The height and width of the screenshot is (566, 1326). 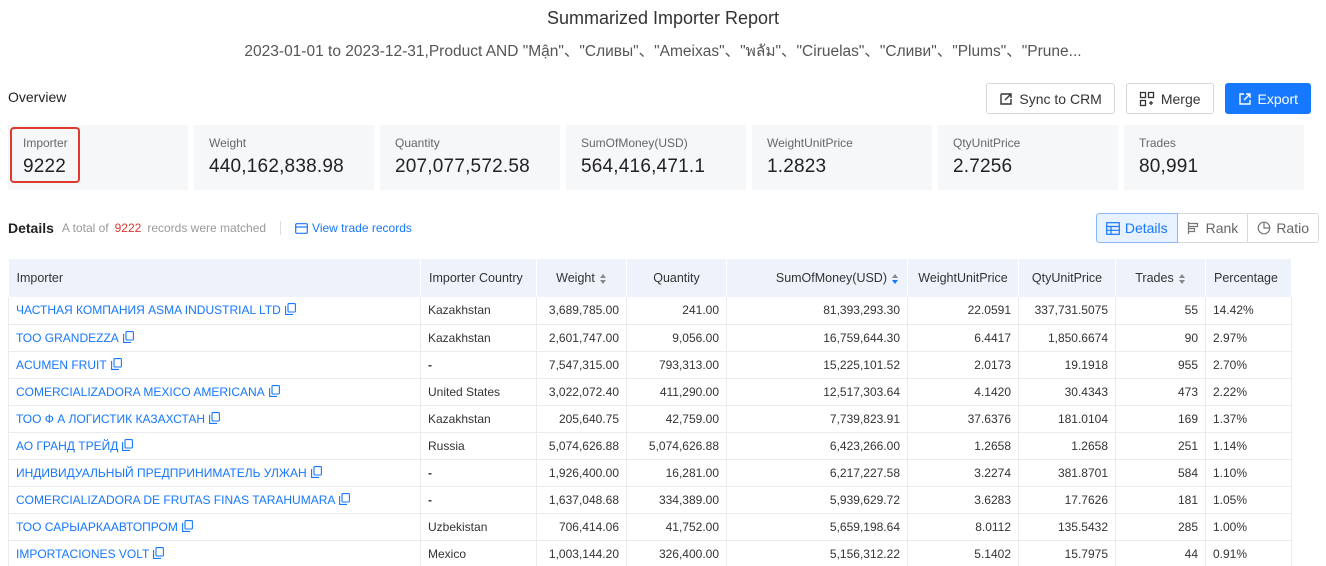 I want to click on sum-of-money-cell: 6,423,266.00, so click(x=817, y=446).